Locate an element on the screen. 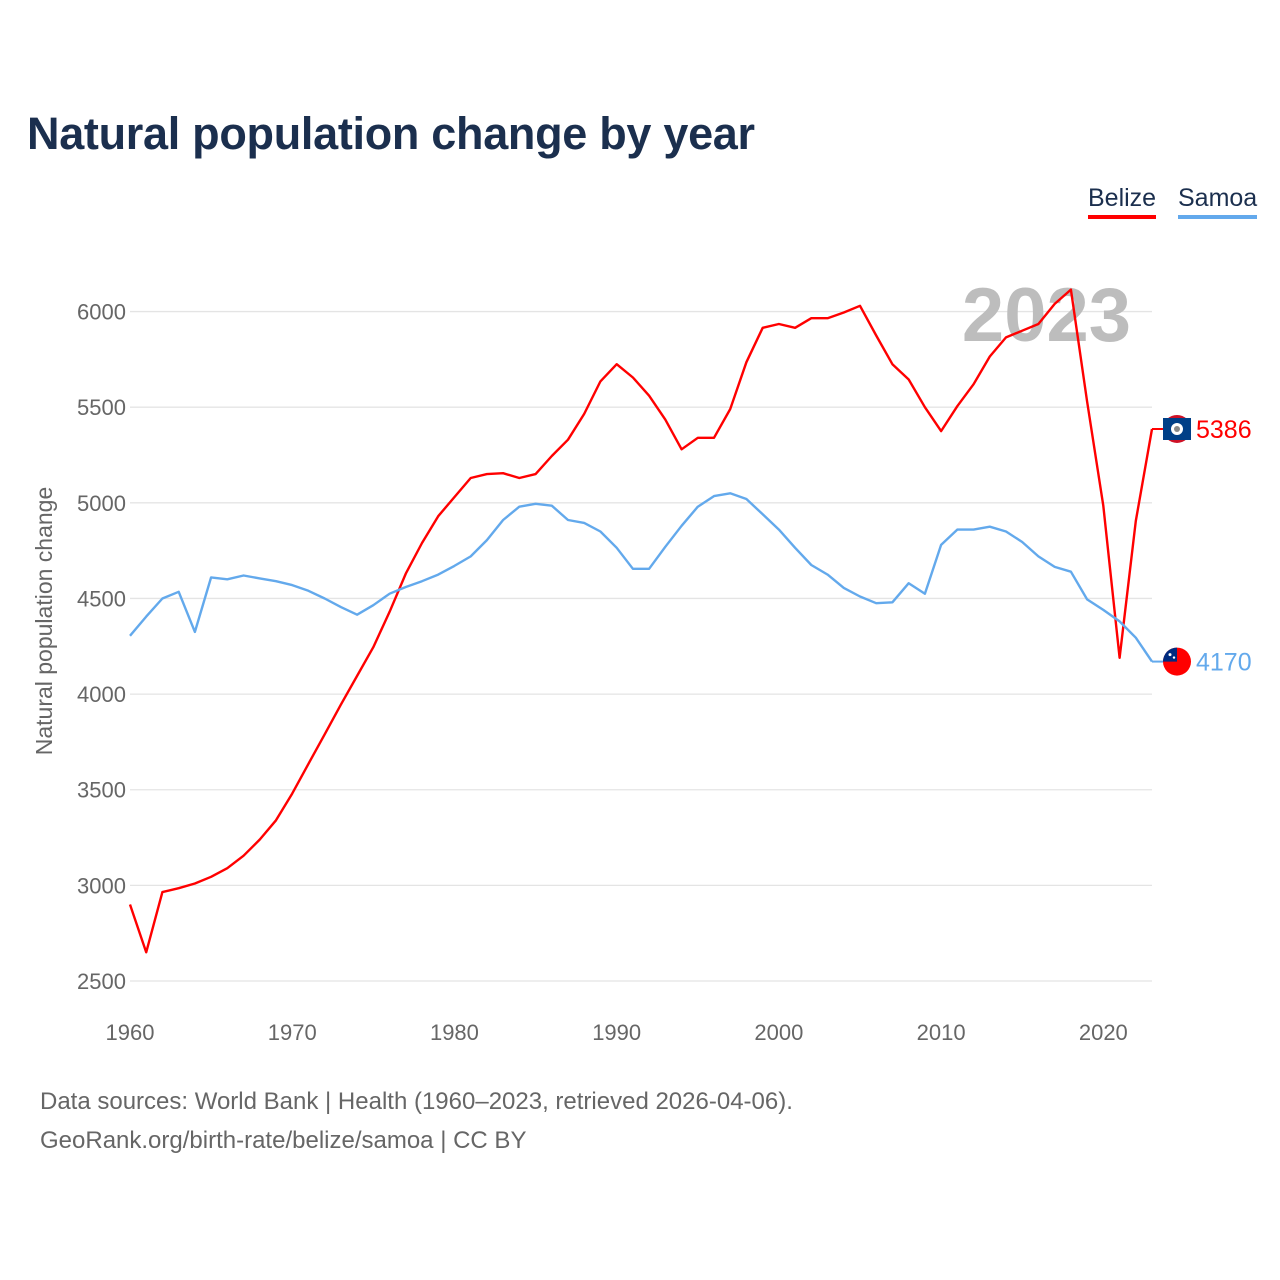 This screenshot has width=1280, height=1280. y-tick-label: 6000 is located at coordinates (101, 312).